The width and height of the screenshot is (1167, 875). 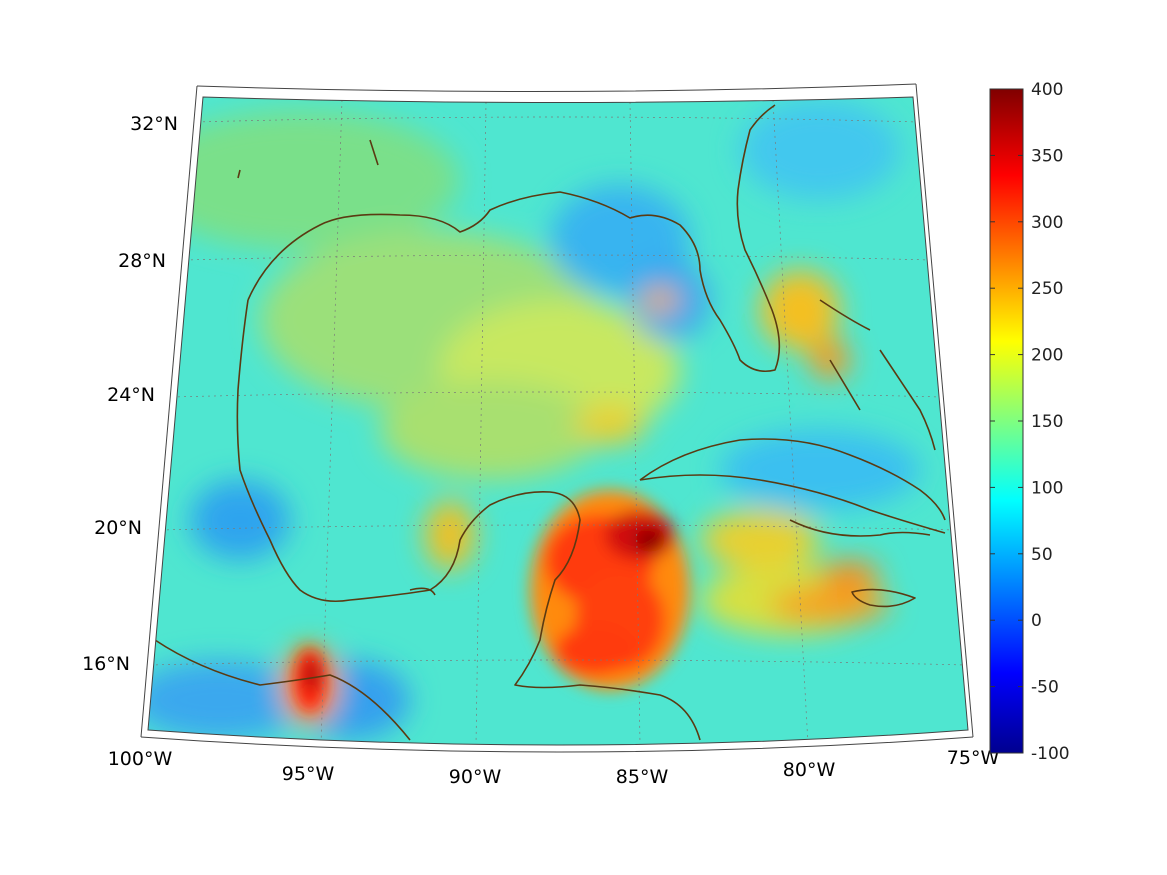 What do you see at coordinates (1042, 555) in the screenshot?
I see `colorbar-tick-label: 50` at bounding box center [1042, 555].